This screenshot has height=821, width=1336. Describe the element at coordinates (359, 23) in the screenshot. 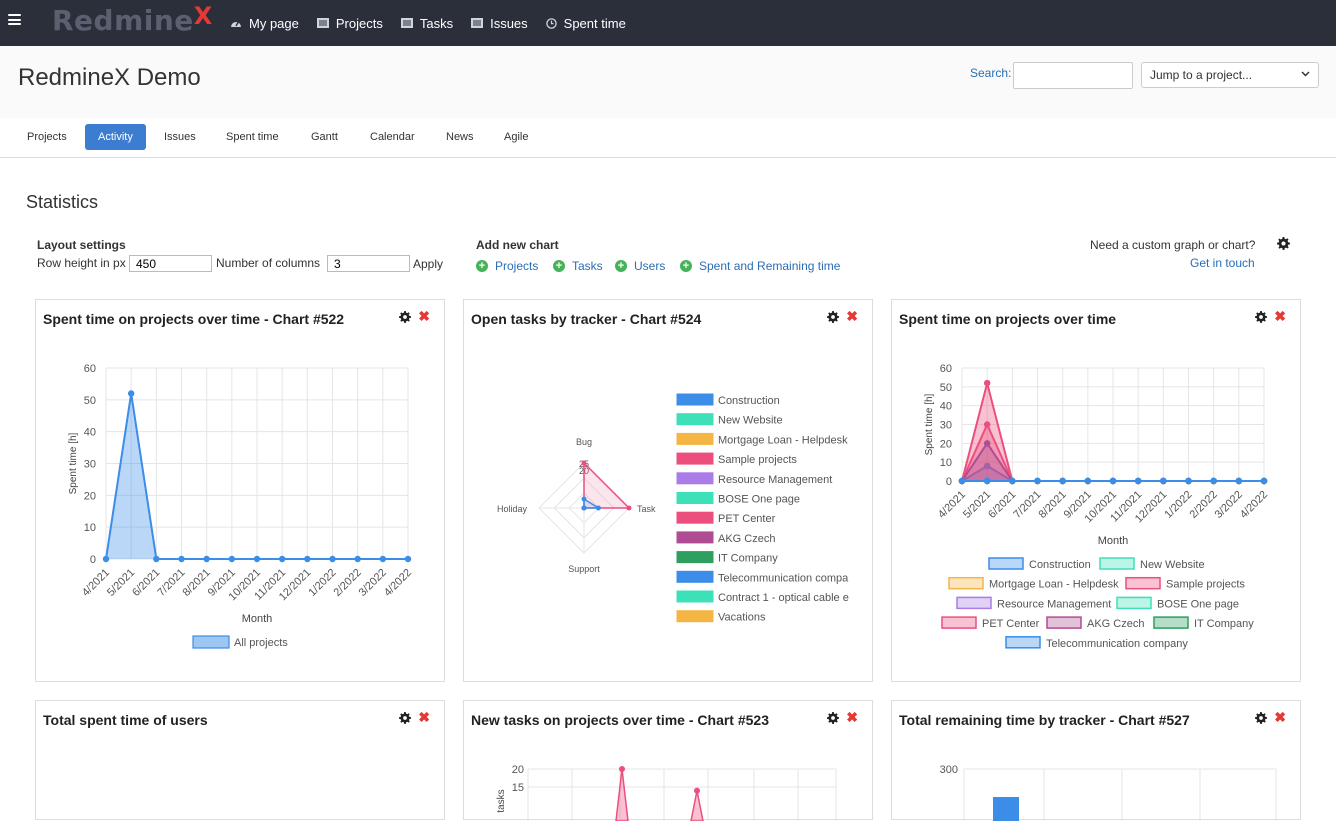

I see `topnav-label: Projects` at that location.